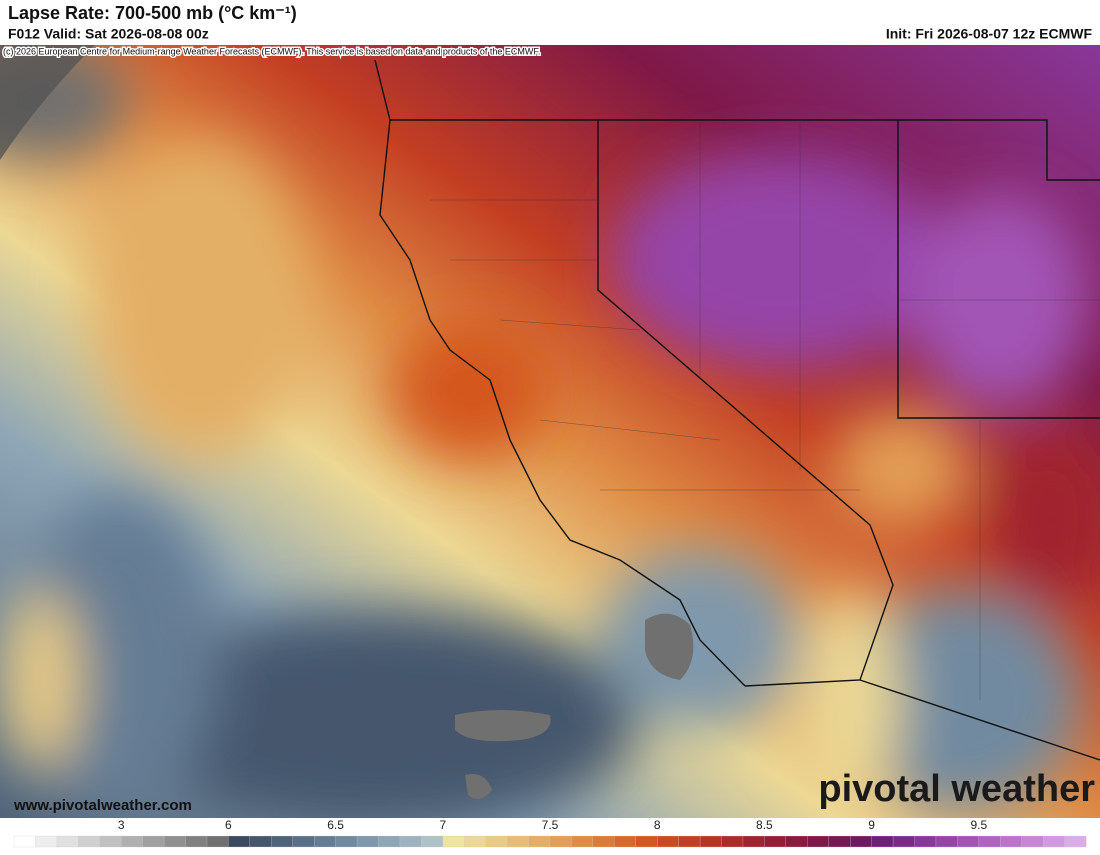 This screenshot has width=1100, height=855. I want to click on website: www.pivotalweather.com, so click(102, 805).